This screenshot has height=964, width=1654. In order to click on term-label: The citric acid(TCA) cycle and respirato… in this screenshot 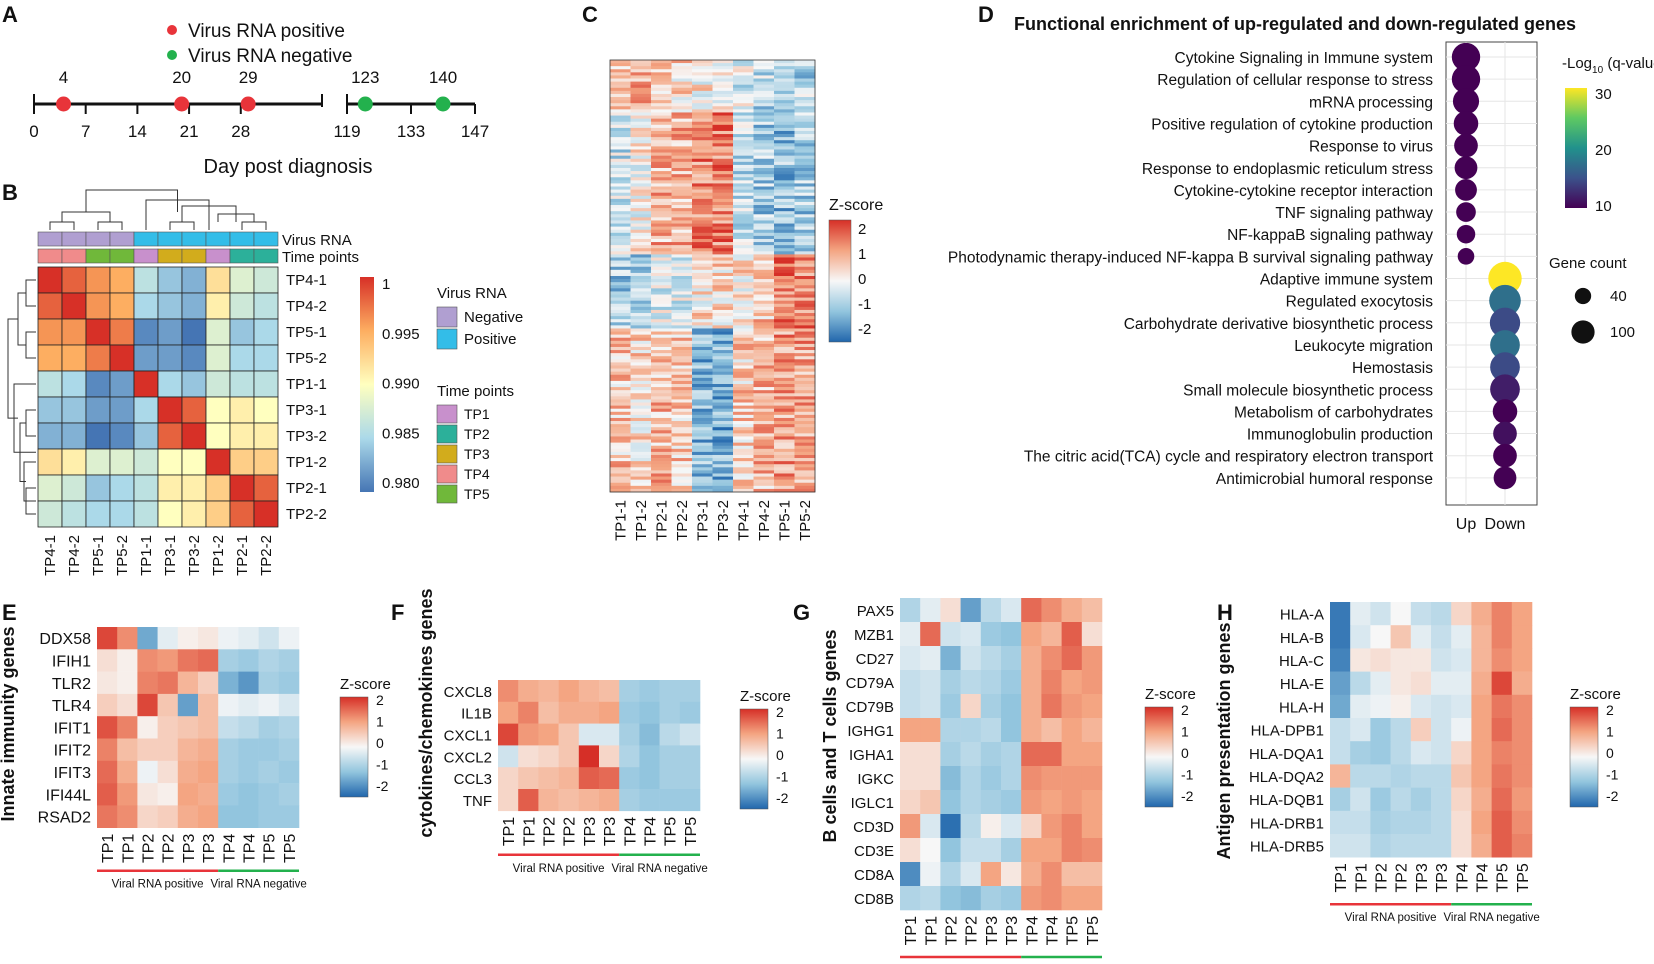, I will do `click(1229, 457)`.